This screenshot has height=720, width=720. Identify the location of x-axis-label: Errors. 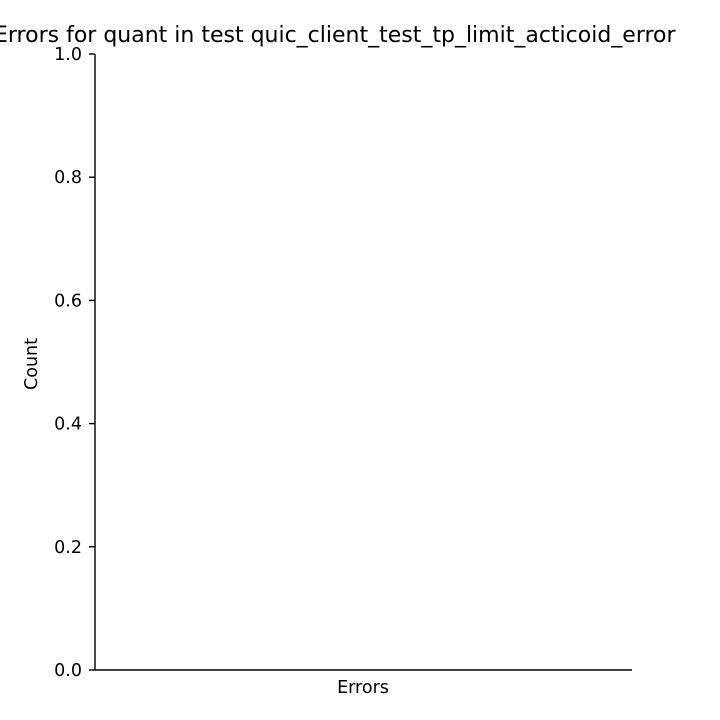
(363, 688).